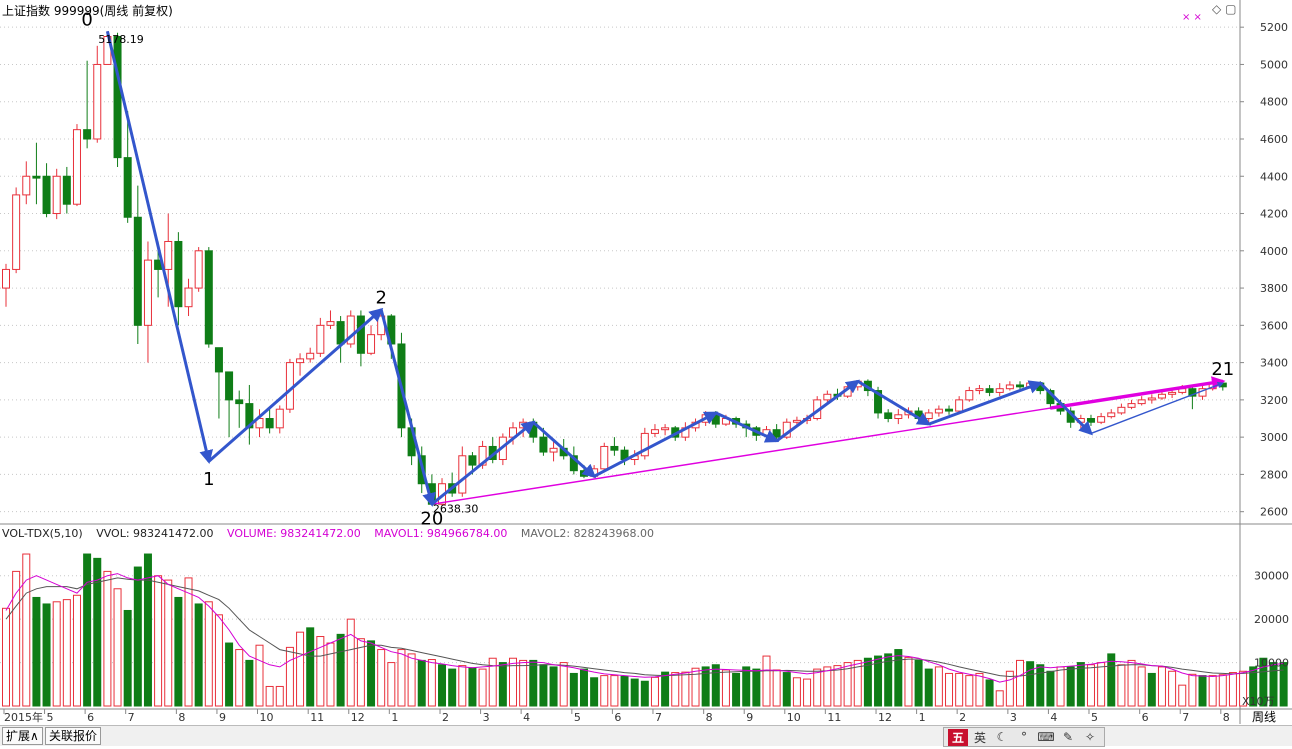 Image resolution: width=1292 pixels, height=749 pixels. What do you see at coordinates (749, 717) in the screenshot?
I see `time-tick-label: 9` at bounding box center [749, 717].